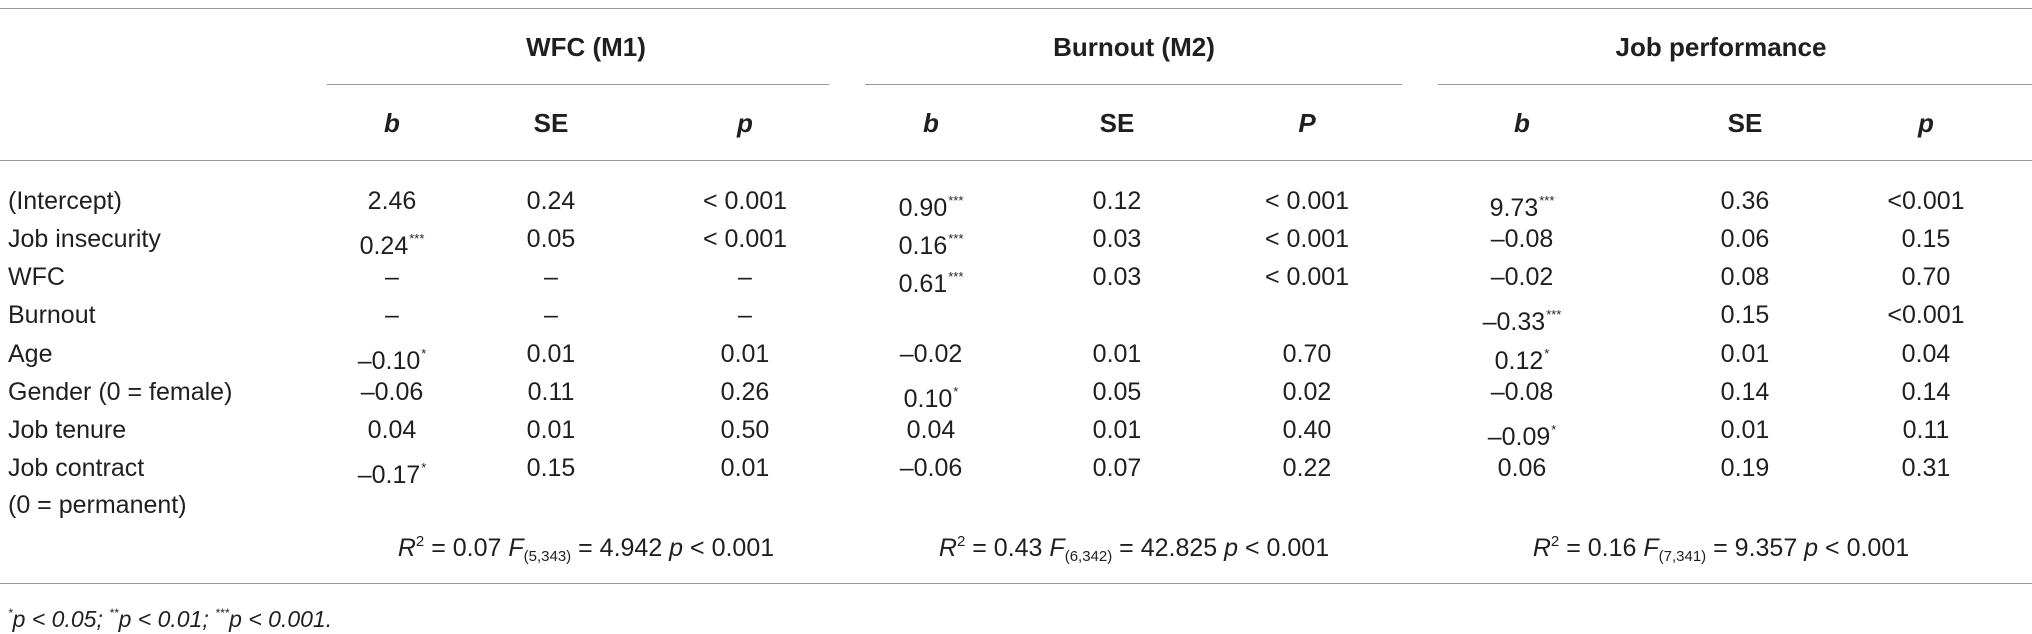 The width and height of the screenshot is (2032, 634). I want to click on table-cell: 0.12, so click(1117, 201).